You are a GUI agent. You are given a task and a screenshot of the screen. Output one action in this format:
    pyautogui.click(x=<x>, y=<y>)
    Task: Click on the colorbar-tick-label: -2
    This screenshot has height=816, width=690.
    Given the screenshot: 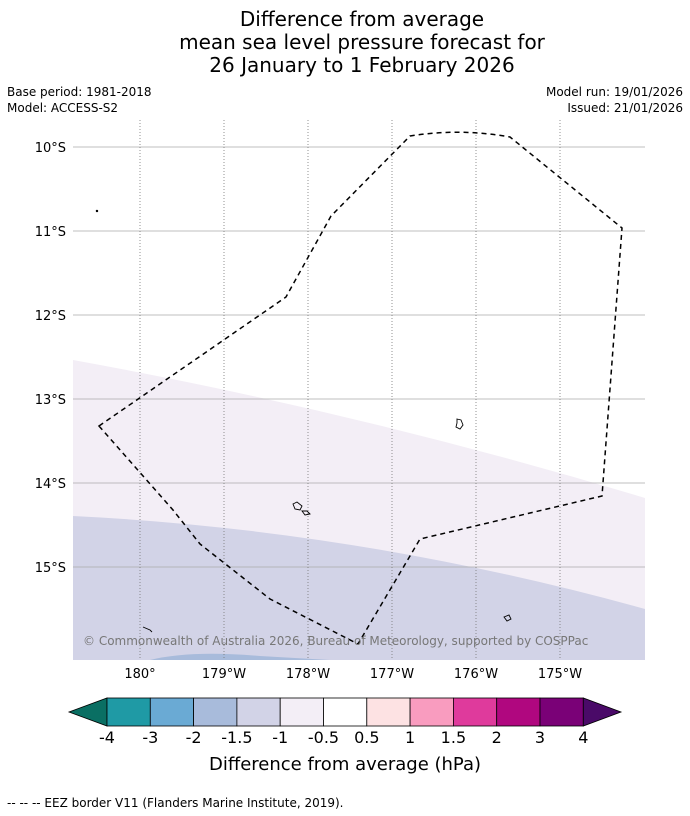 What is the action you would take?
    pyautogui.click(x=194, y=737)
    